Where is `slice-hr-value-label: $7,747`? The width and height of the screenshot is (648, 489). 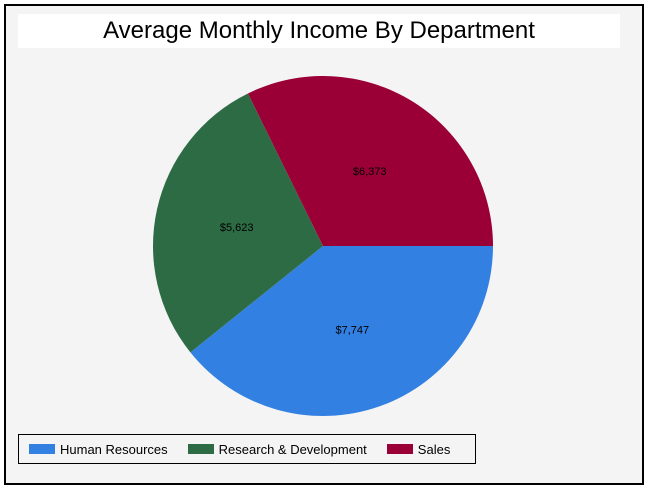
slice-hr-value-label: $7,747 is located at coordinates (352, 330).